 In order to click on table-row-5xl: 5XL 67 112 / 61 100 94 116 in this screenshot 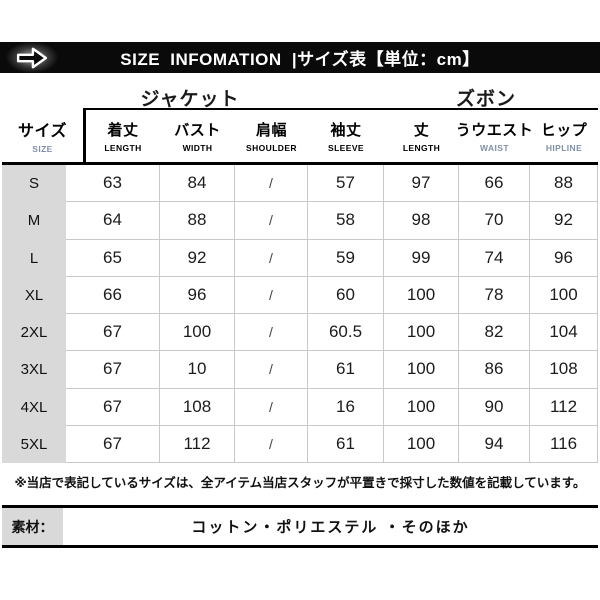, I will do `click(300, 444)`.